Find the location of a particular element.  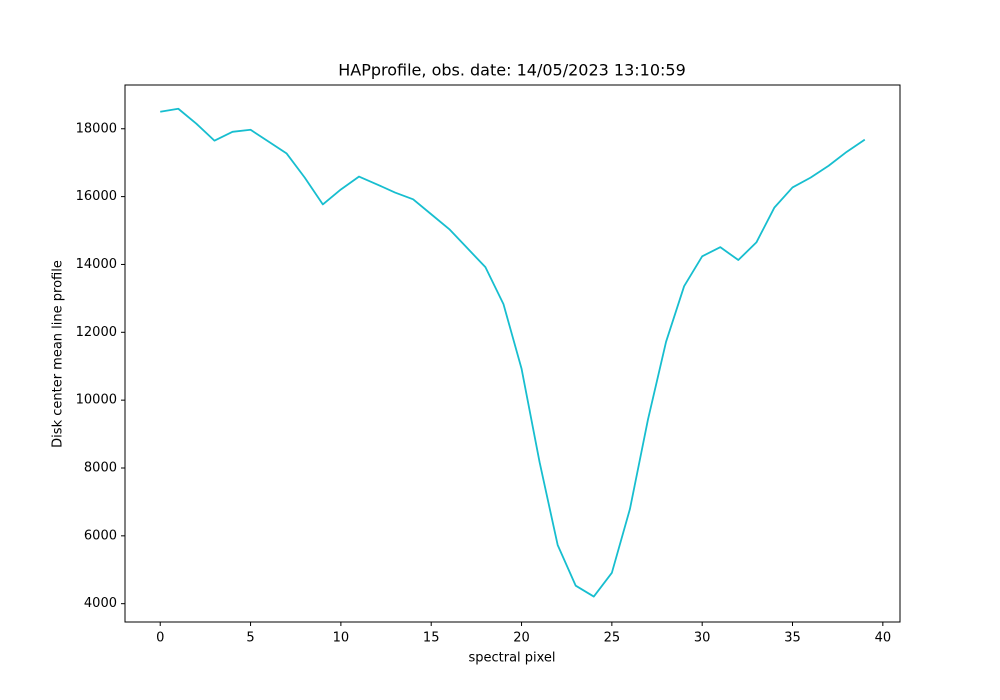

y-tick-label: 8000 is located at coordinates (100, 467).